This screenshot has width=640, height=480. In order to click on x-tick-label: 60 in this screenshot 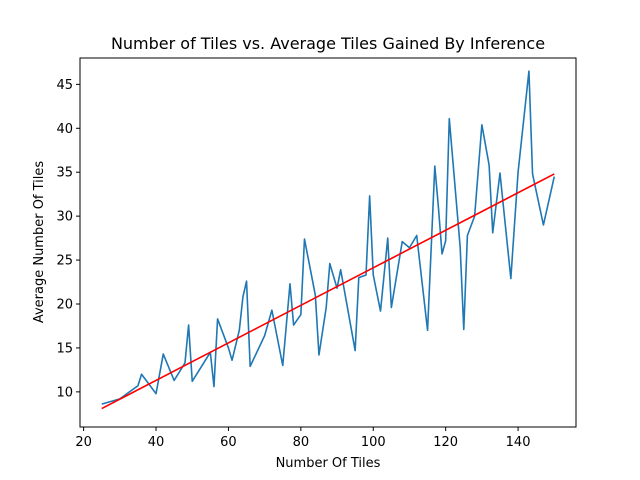, I will do `click(228, 442)`.